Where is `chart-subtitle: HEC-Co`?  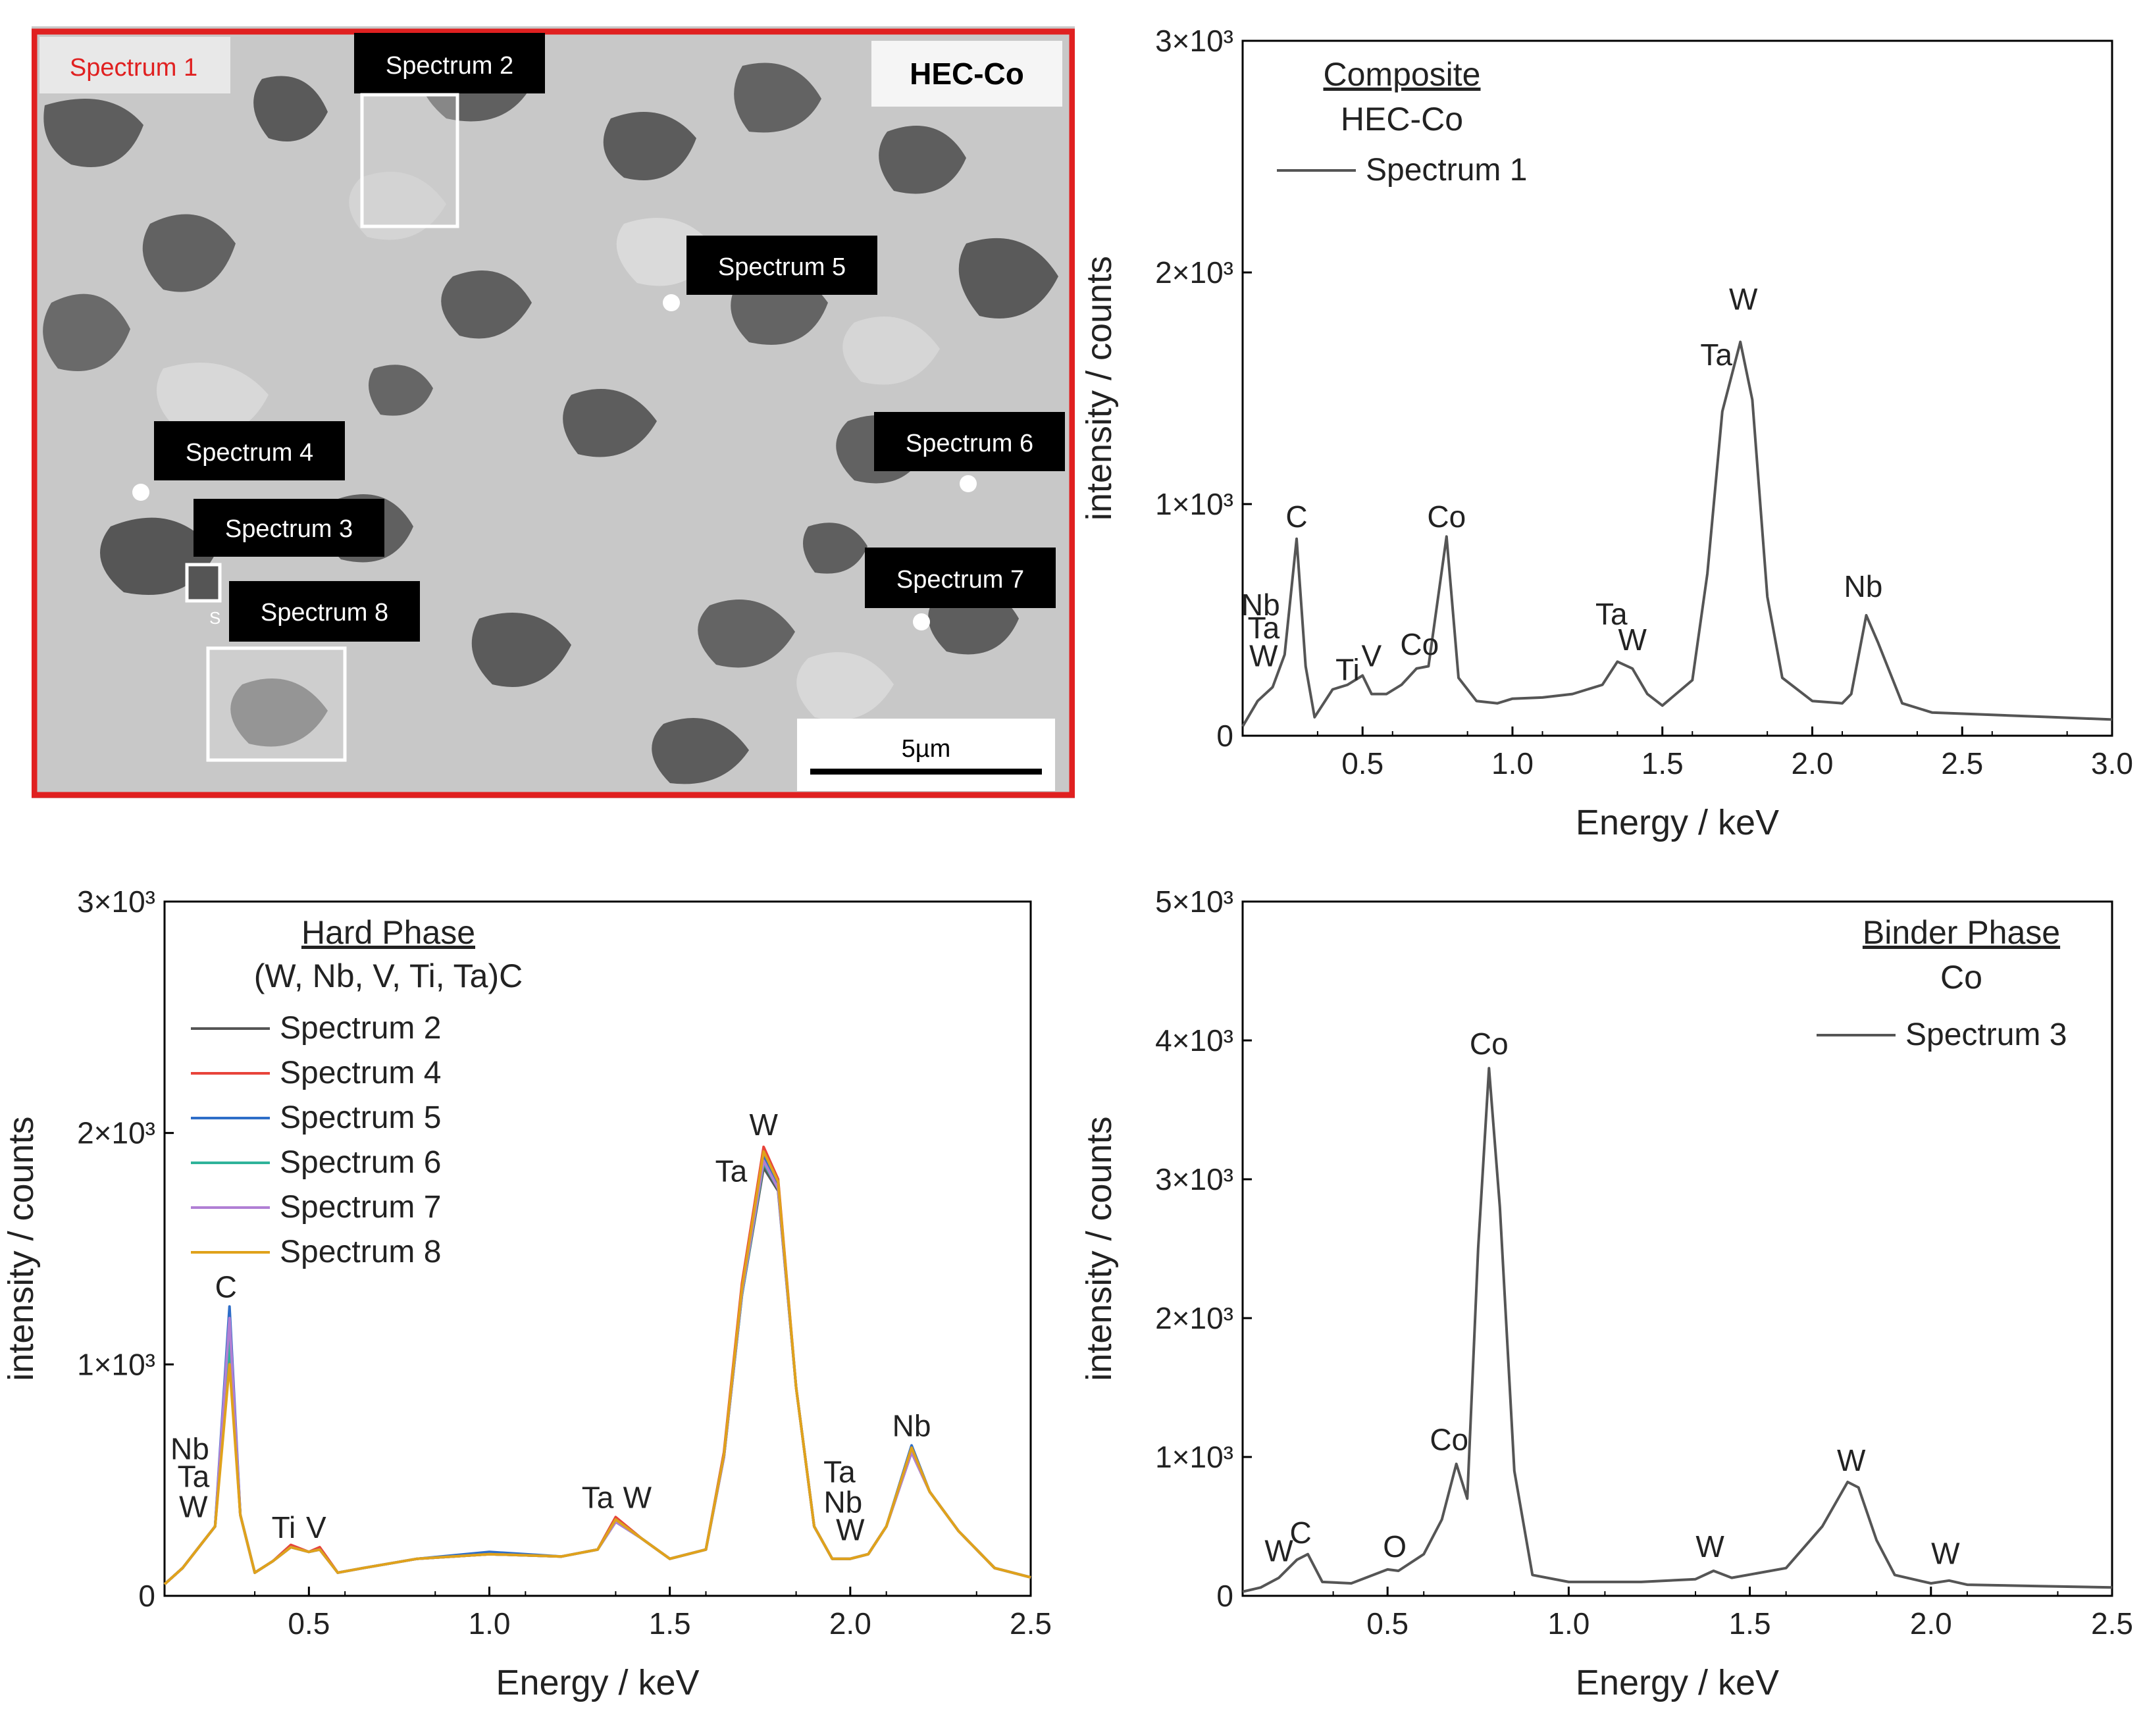
chart-subtitle: HEC-Co is located at coordinates (1402, 119).